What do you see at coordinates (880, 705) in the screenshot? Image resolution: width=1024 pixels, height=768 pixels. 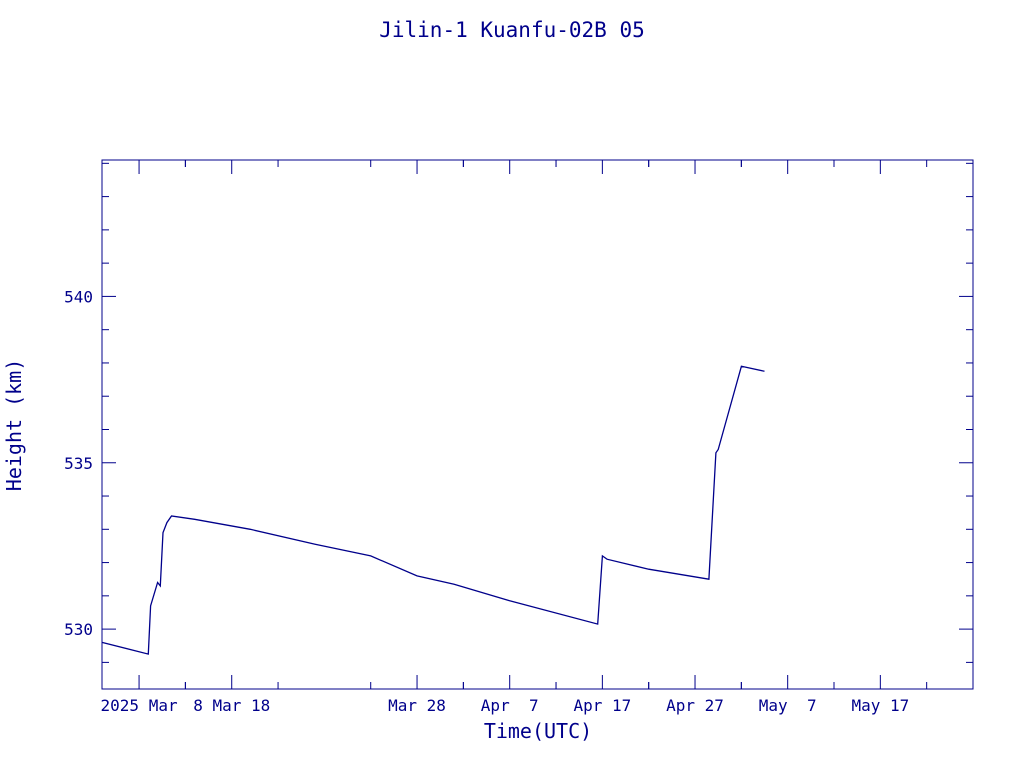 I see `x-tick-label: May 17` at bounding box center [880, 705].